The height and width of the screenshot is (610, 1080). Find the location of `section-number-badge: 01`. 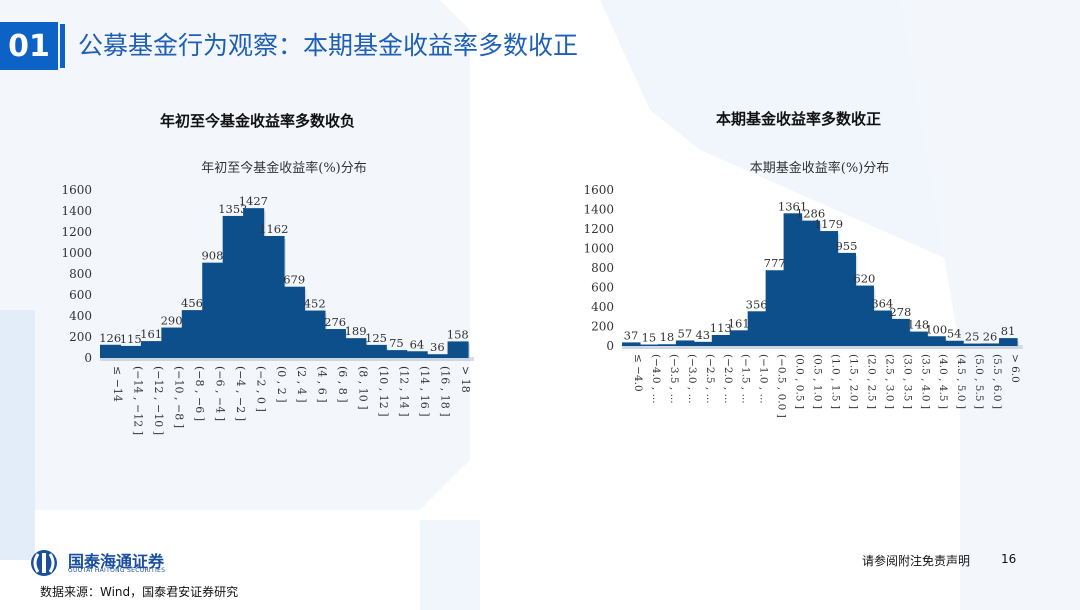

section-number-badge: 01 is located at coordinates (29, 46).